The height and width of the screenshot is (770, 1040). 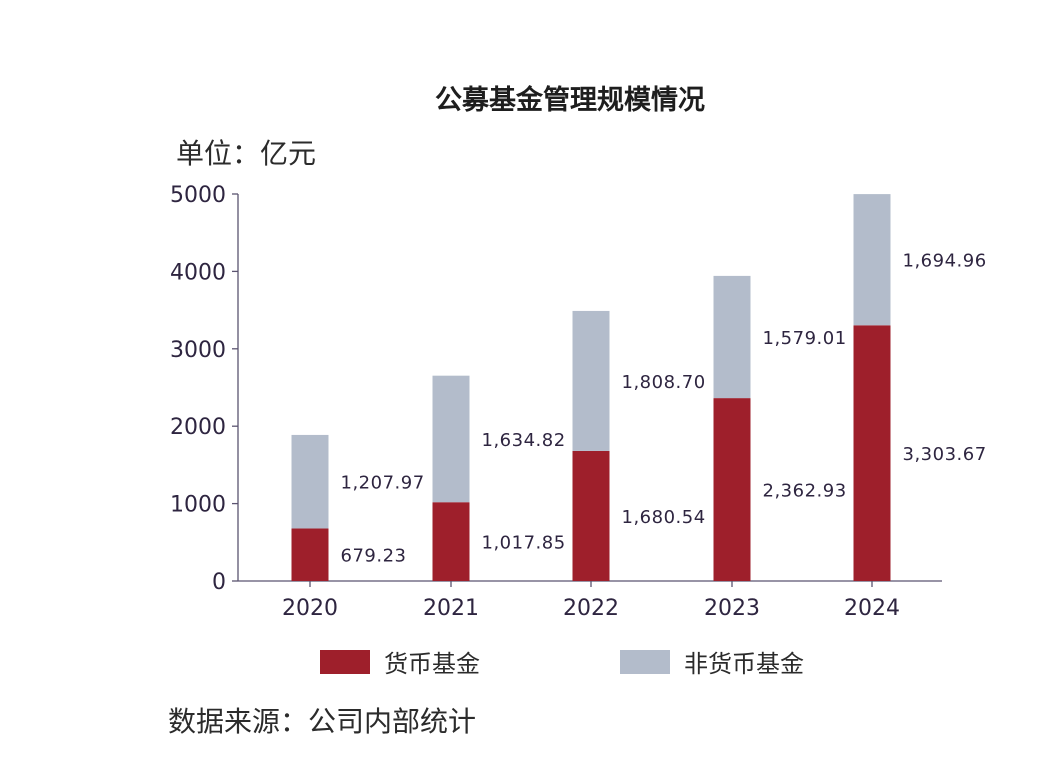 What do you see at coordinates (219, 582) in the screenshot?
I see `y-tick-label: 0` at bounding box center [219, 582].